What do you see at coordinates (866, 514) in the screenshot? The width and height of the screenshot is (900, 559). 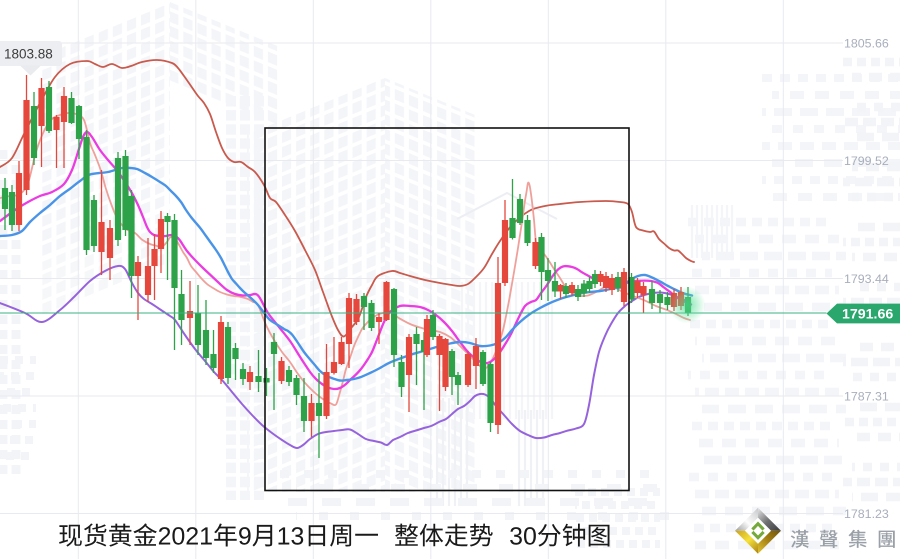 I see `svg-text: 1781.23` at bounding box center [866, 514].